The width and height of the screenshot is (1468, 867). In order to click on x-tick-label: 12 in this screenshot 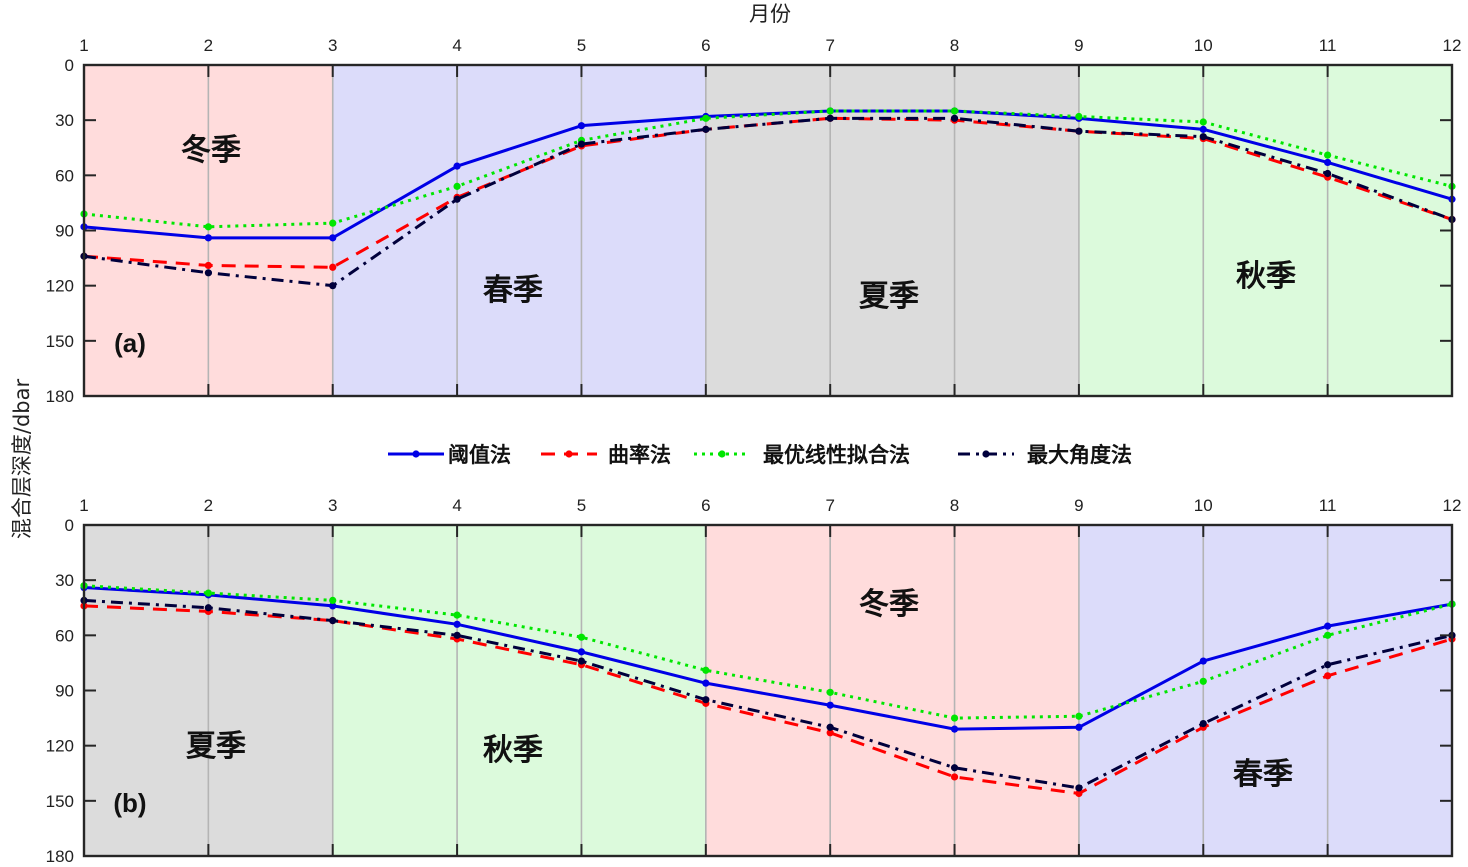, I will do `click(1452, 45)`.